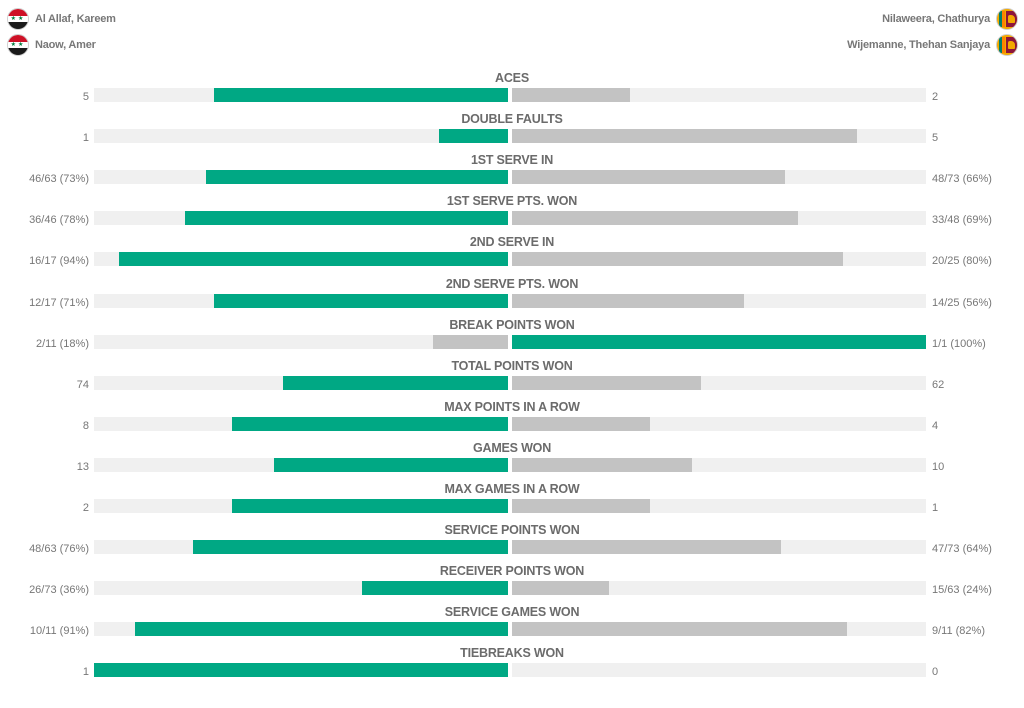  I want to click on stat-row: 1ST SERVE IN 46/63 (73%) 48/73 (66%), so click(512, 171).